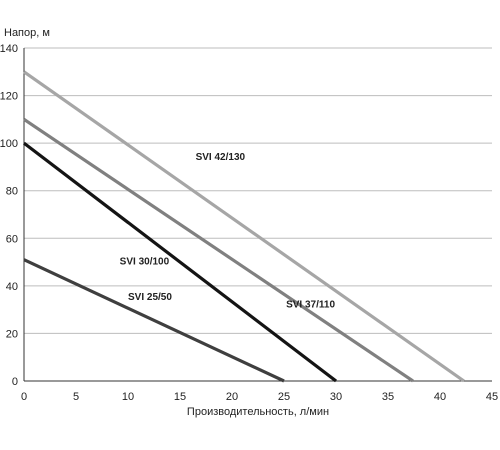 The image size is (500, 450). What do you see at coordinates (492, 397) in the screenshot?
I see `x-tick-label: 45` at bounding box center [492, 397].